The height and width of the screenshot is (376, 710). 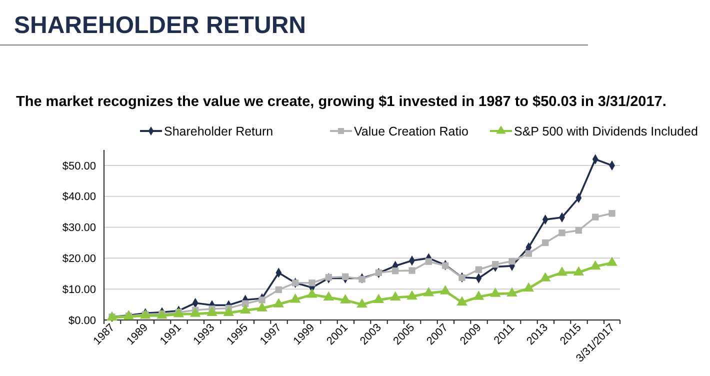 What do you see at coordinates (82, 320) in the screenshot?
I see `y-tick-label: $0.00` at bounding box center [82, 320].